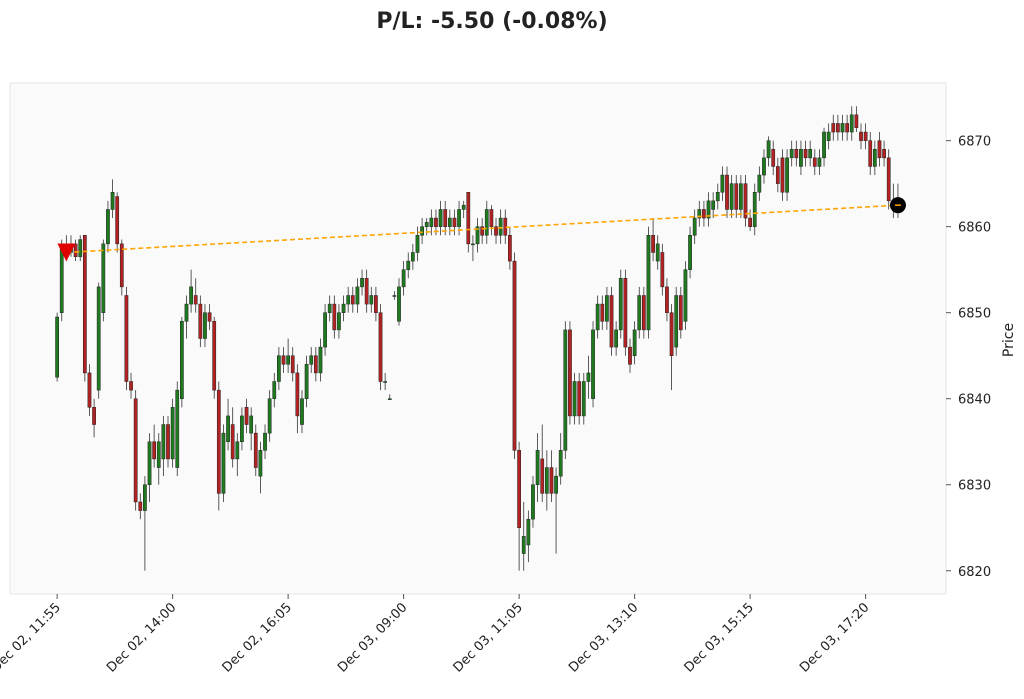 Image resolution: width=1024 pixels, height=699 pixels. I want to click on x-tick-label: Dec 02, 16:05, so click(257, 637).